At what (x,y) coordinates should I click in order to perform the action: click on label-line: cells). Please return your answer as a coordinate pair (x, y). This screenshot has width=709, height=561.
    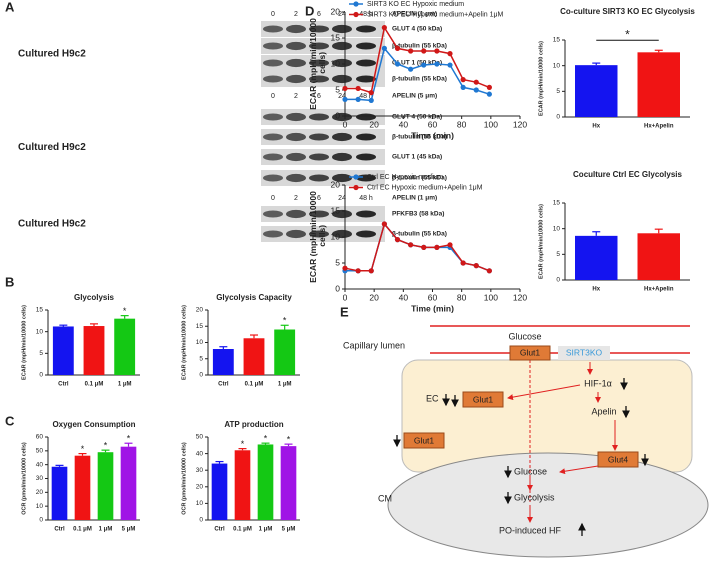
    Looking at the image, I should click on (322, 64).